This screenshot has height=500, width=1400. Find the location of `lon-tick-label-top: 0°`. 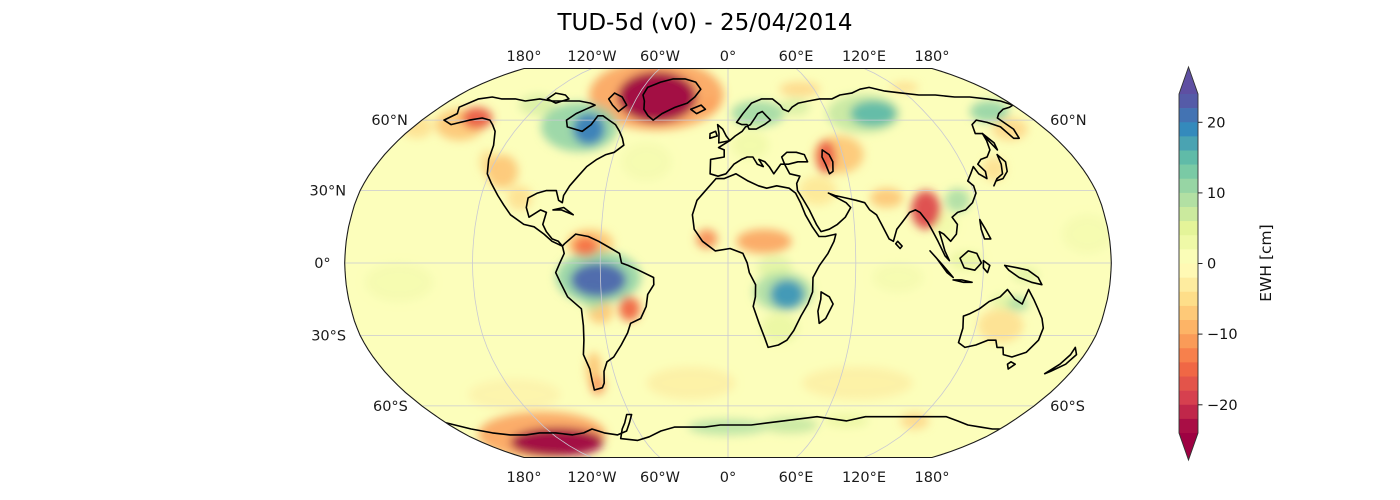

lon-tick-label-top: 0° is located at coordinates (728, 57).